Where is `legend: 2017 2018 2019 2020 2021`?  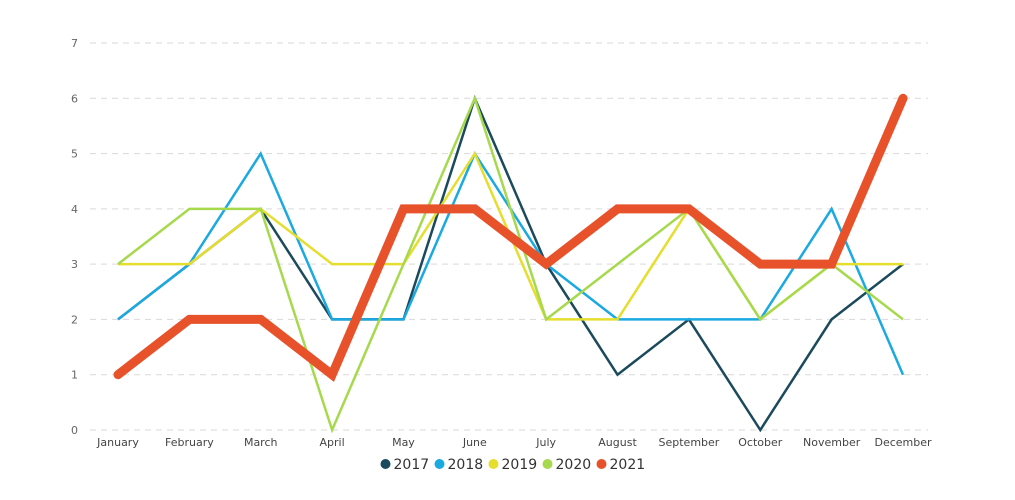 legend: 2017 2018 2019 2020 2021 is located at coordinates (513, 465).